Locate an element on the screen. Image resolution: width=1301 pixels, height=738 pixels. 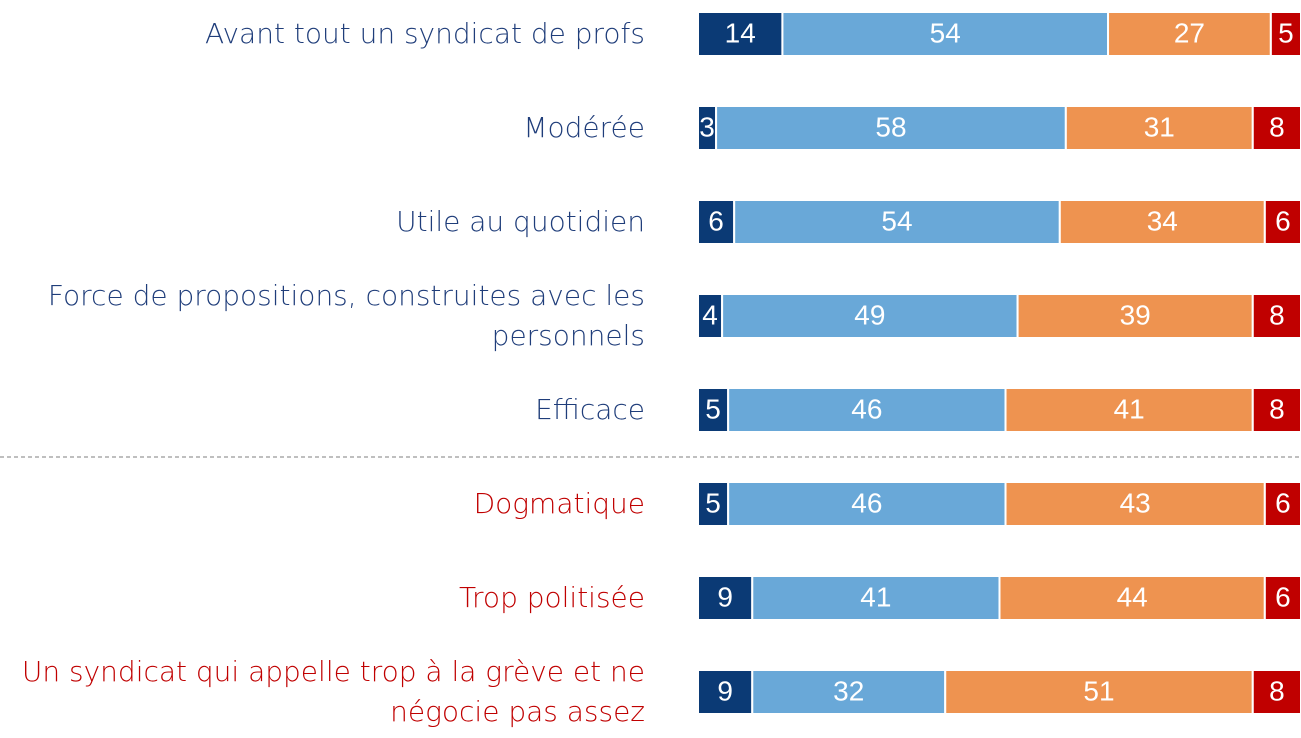
value-label: 58 is located at coordinates (890, 126).